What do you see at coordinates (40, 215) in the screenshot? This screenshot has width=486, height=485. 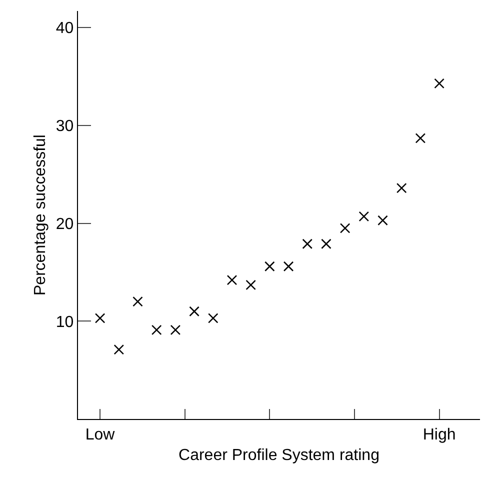 I see `y-axis-title: Percentage successful` at bounding box center [40, 215].